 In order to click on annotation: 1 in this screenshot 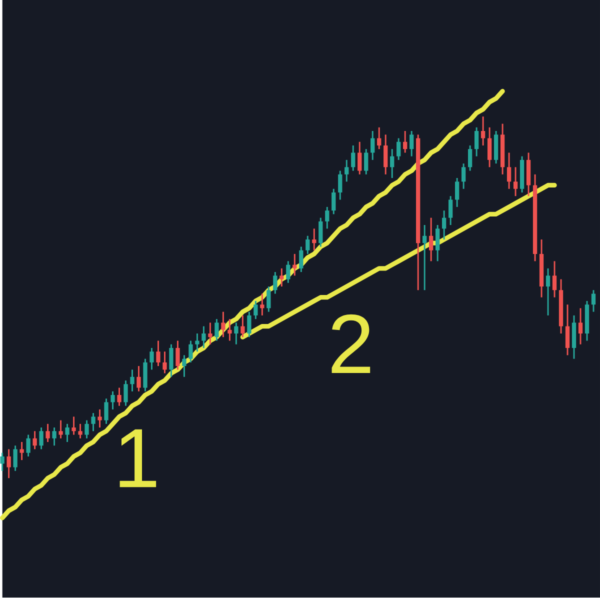, I will do `click(138, 459)`.